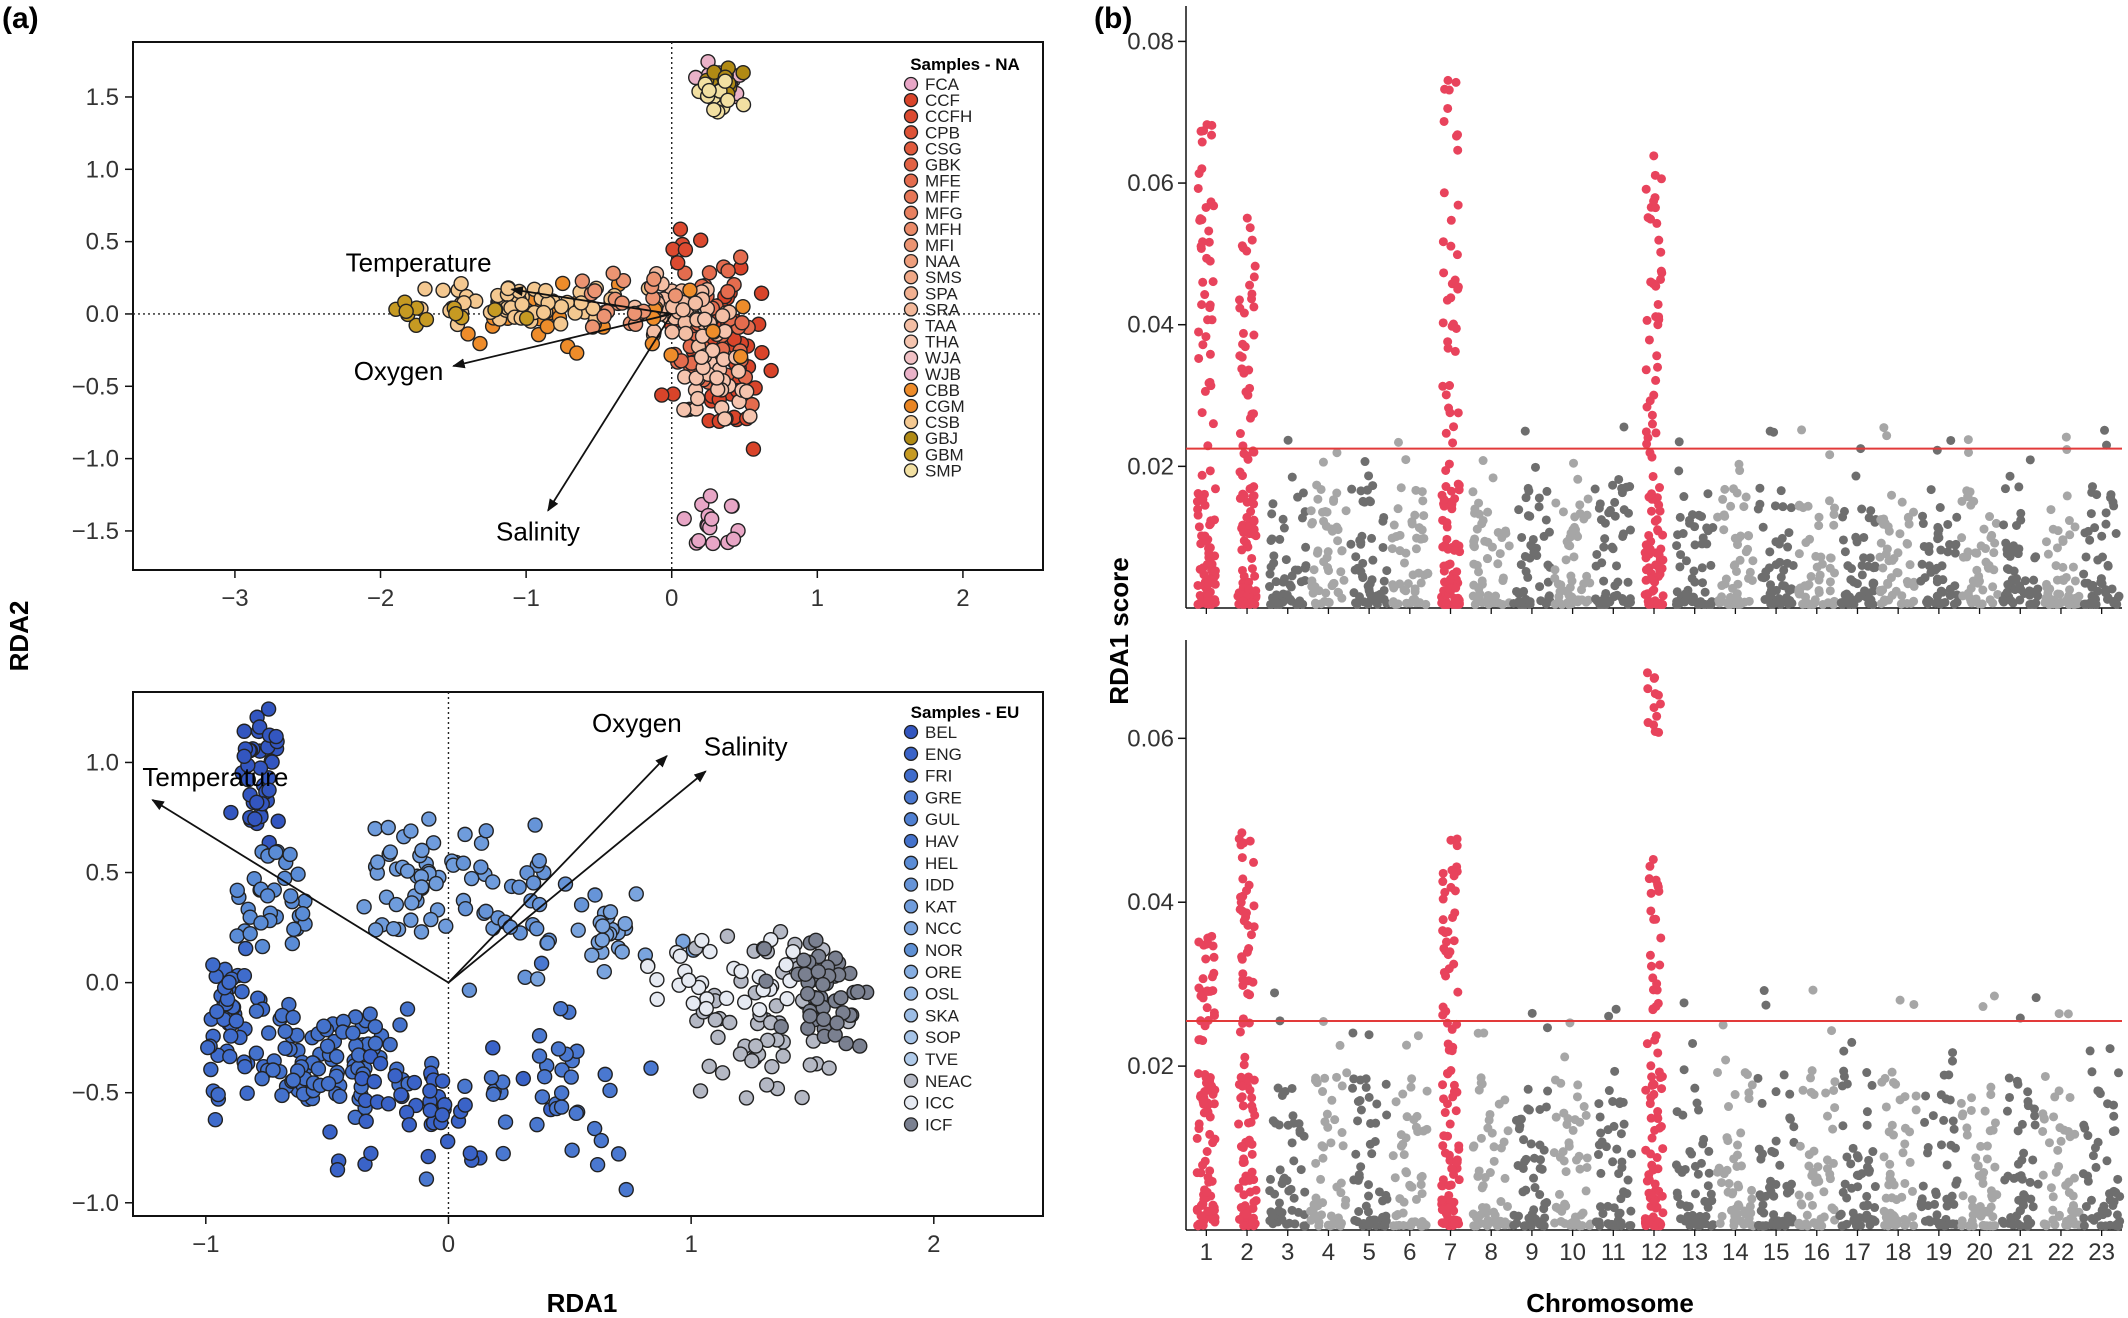  Describe the element at coordinates (941, 1059) in the screenshot. I see `rda_eu-legend-label: TVE` at that location.